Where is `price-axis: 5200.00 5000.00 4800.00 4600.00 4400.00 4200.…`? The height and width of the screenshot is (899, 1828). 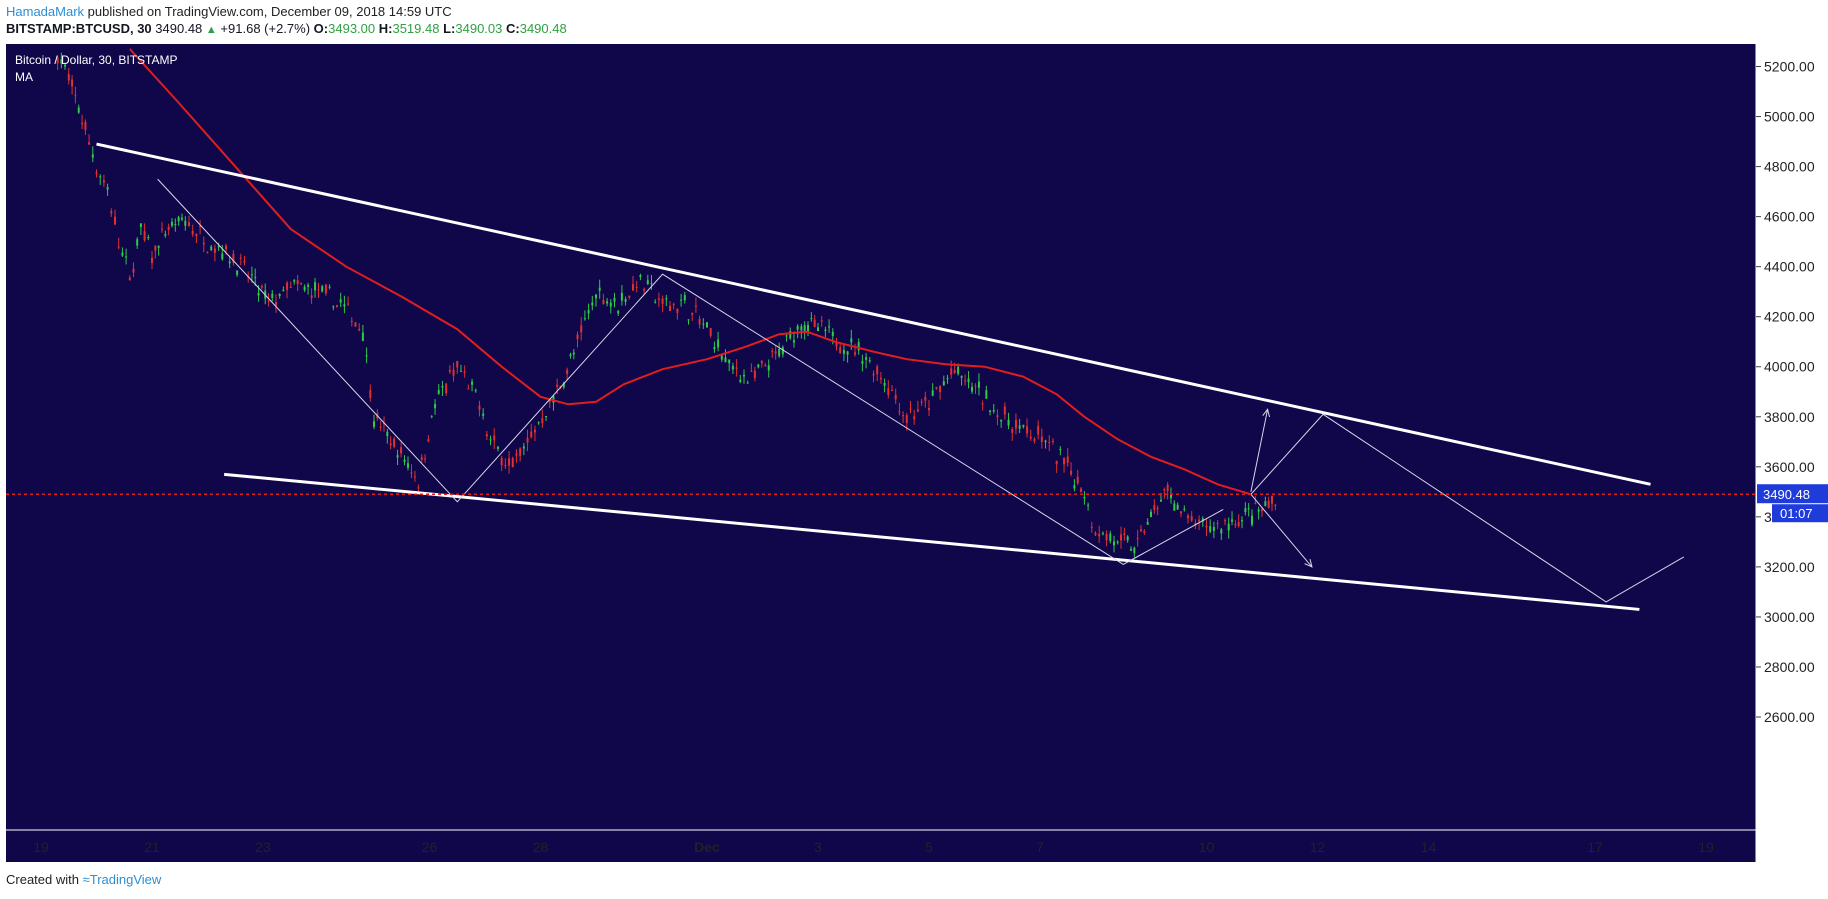 price-axis: 5200.00 5000.00 4800.00 4600.00 4400.00 4200.… is located at coordinates (1792, 392).